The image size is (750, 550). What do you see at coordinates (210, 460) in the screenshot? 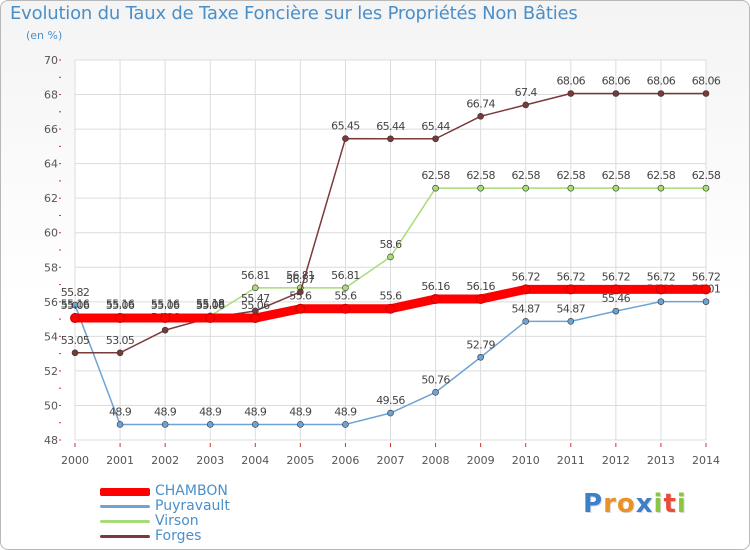
I see `x-tick-label: 2003` at bounding box center [210, 460].